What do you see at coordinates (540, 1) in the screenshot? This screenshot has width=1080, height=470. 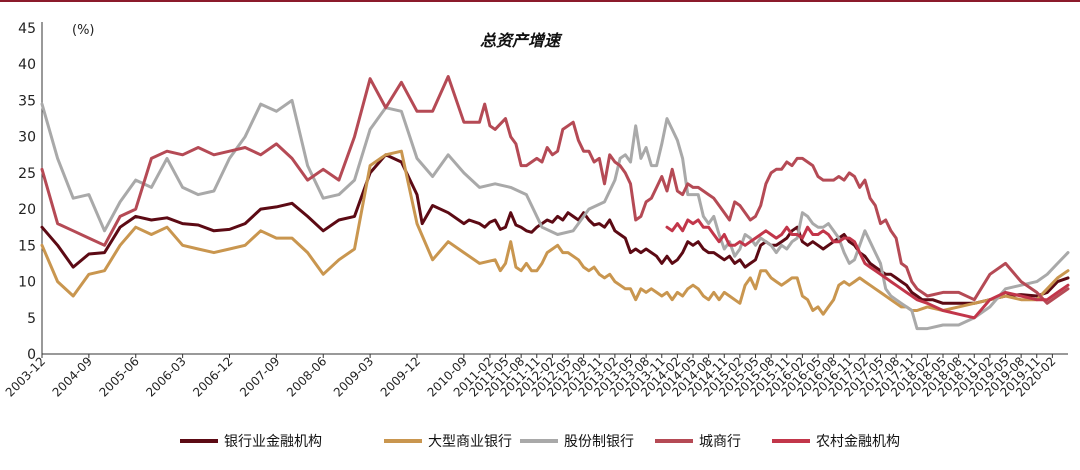 I see `top-border` at bounding box center [540, 1].